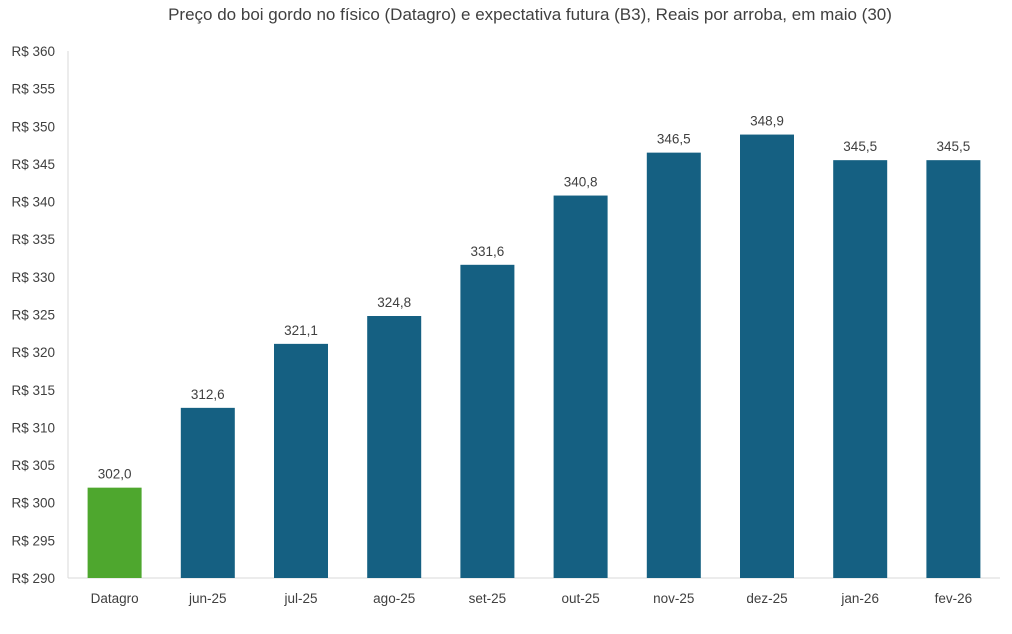 This screenshot has height=634, width=1012. What do you see at coordinates (33, 277) in the screenshot?
I see `y-tick-label: R$ 330` at bounding box center [33, 277].